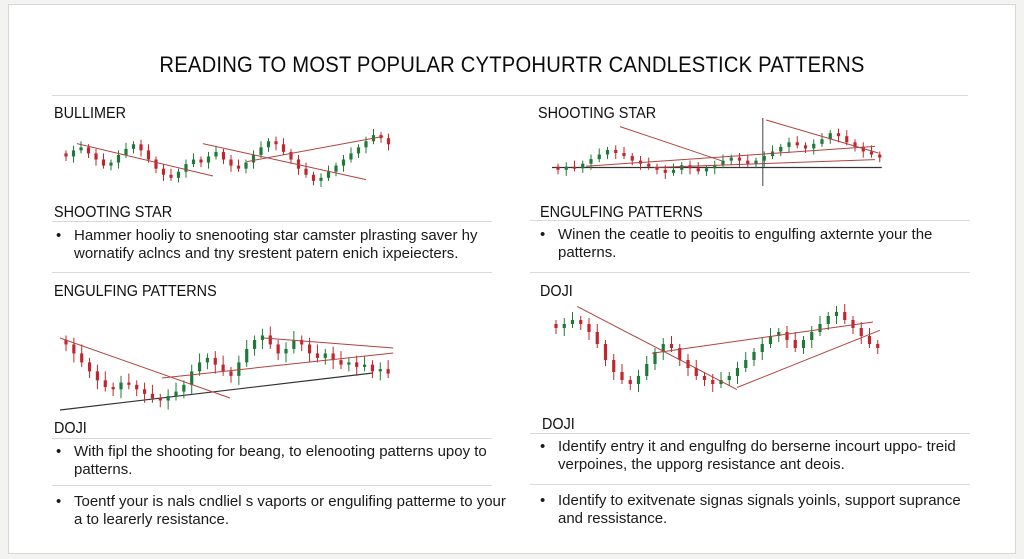  What do you see at coordinates (226, 368) in the screenshot?
I see `left-bottom-candlestick-chart` at bounding box center [226, 368].